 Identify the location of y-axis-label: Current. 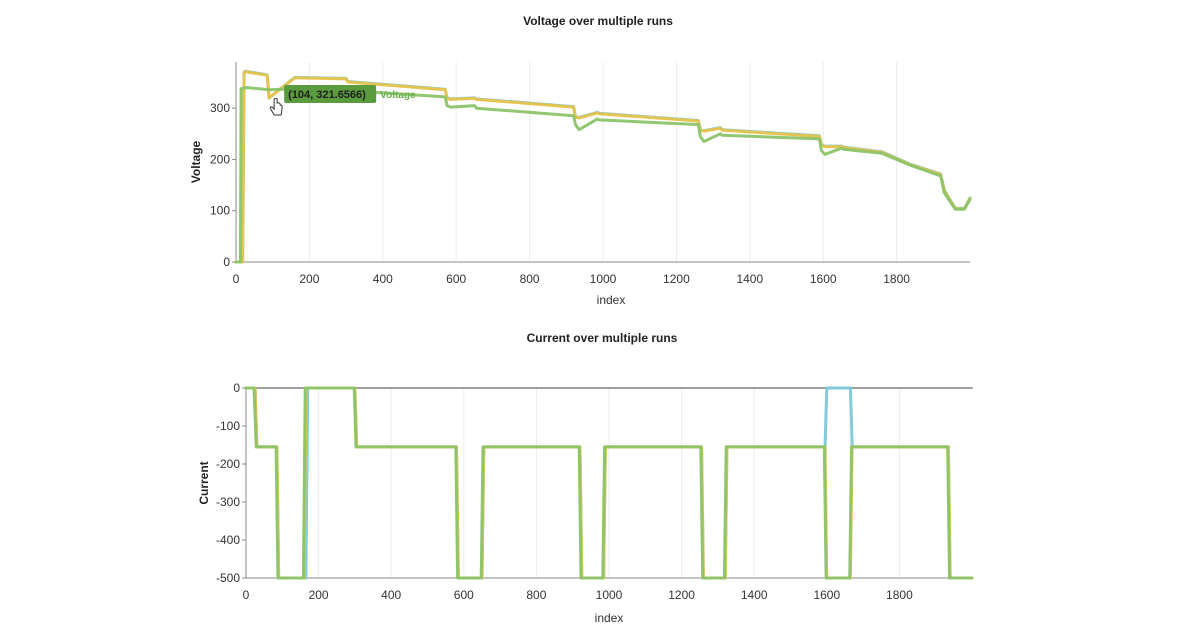
(204, 482).